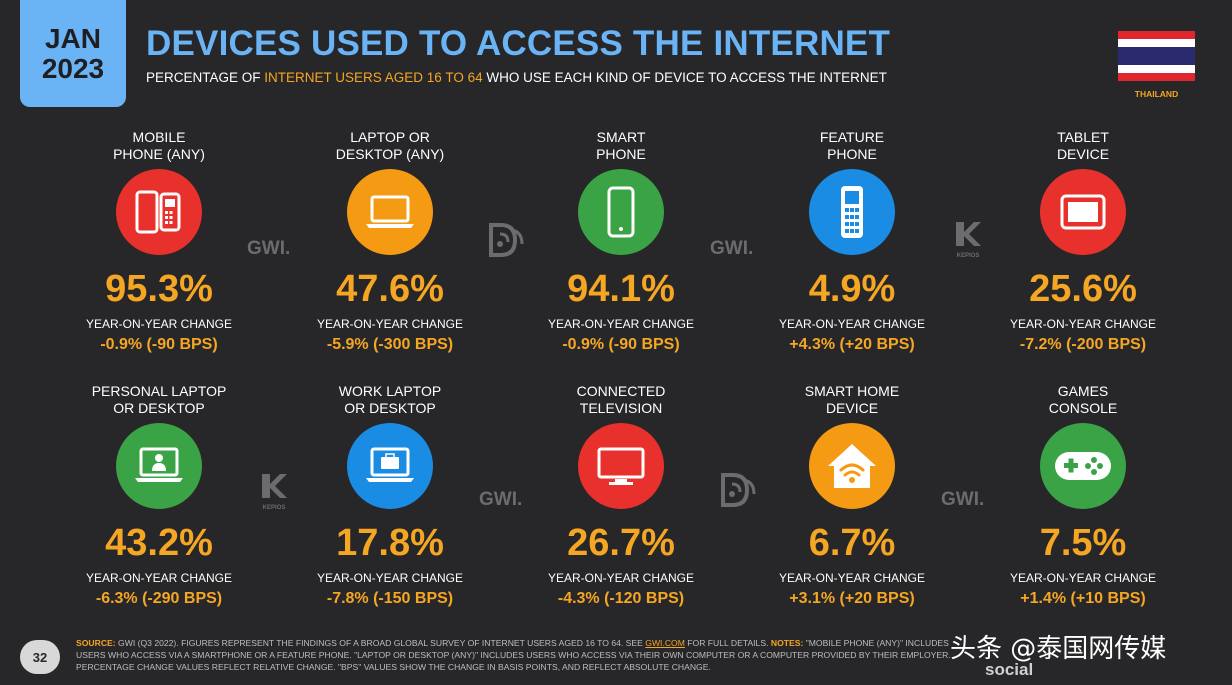 The height and width of the screenshot is (685, 1232). I want to click on tablet-icon, so click(1083, 212).